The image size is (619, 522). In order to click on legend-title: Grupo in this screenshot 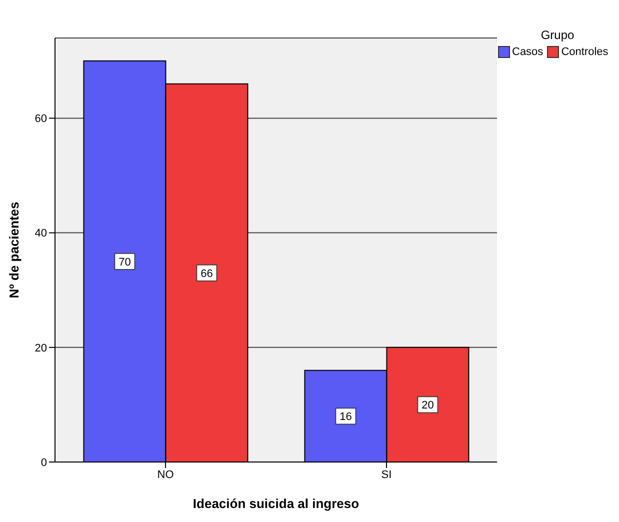, I will do `click(558, 35)`.